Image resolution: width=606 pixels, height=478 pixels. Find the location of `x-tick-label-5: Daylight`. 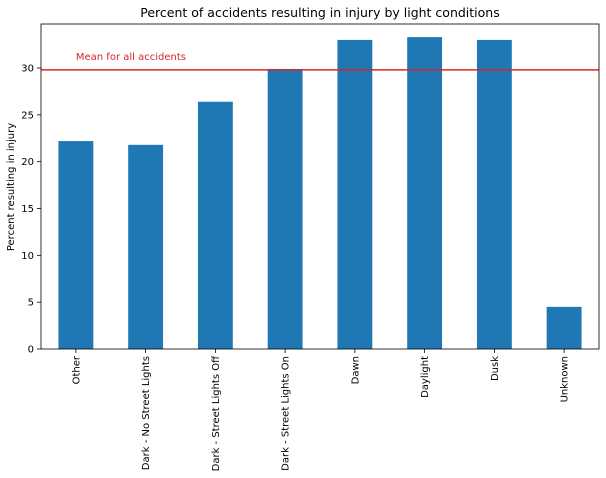

x-tick-label-5: Daylight is located at coordinates (425, 377).